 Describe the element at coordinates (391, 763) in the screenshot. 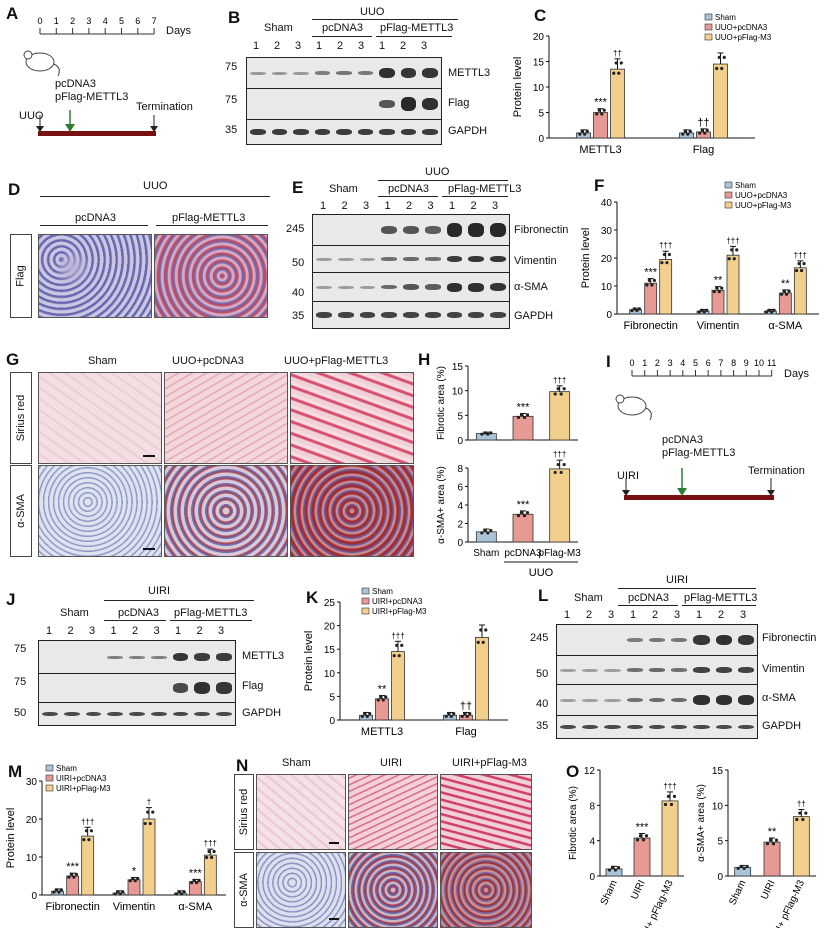

I see `column-label: UIRI` at that location.